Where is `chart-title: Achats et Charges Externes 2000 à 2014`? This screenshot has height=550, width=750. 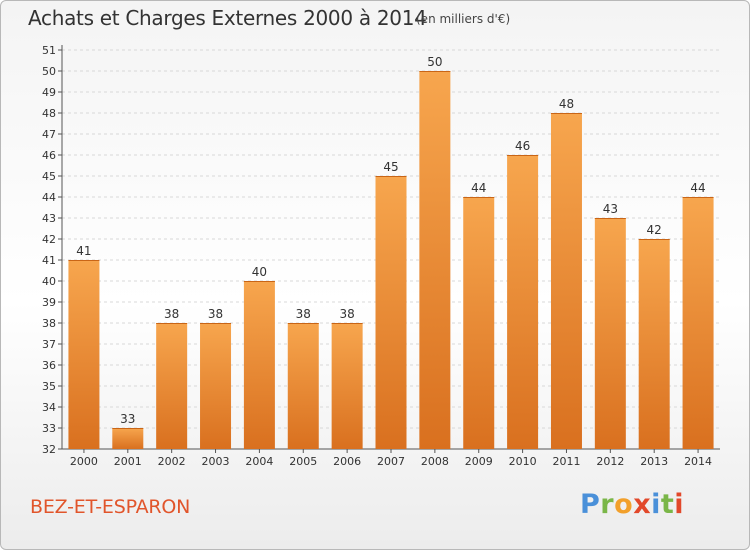
chart-title: Achats et Charges Externes 2000 à 2014 is located at coordinates (227, 18).